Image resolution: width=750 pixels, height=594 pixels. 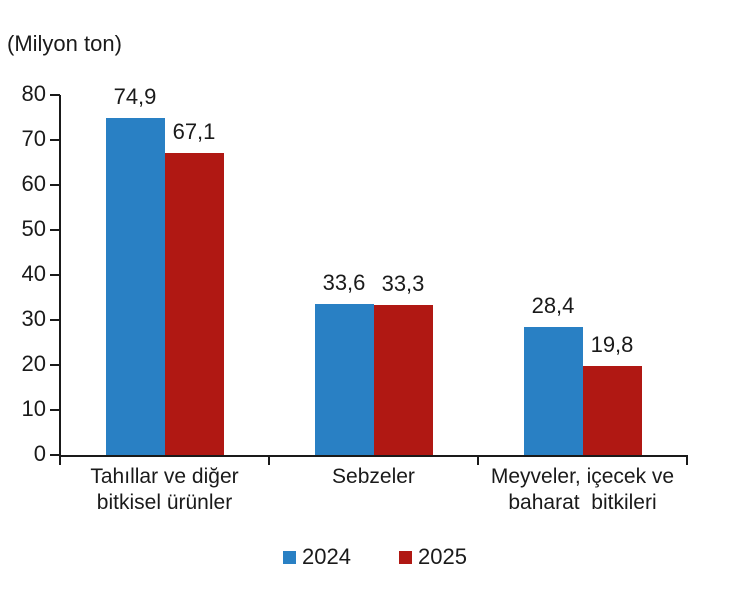 What do you see at coordinates (326, 556) in the screenshot?
I see `legend-label-2024: 2024` at bounding box center [326, 556].